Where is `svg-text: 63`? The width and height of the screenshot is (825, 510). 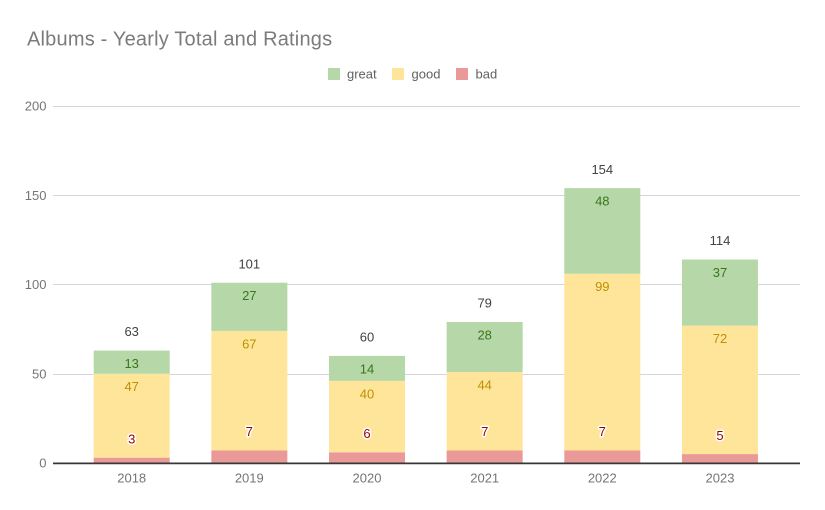
svg-text: 63 is located at coordinates (131, 331).